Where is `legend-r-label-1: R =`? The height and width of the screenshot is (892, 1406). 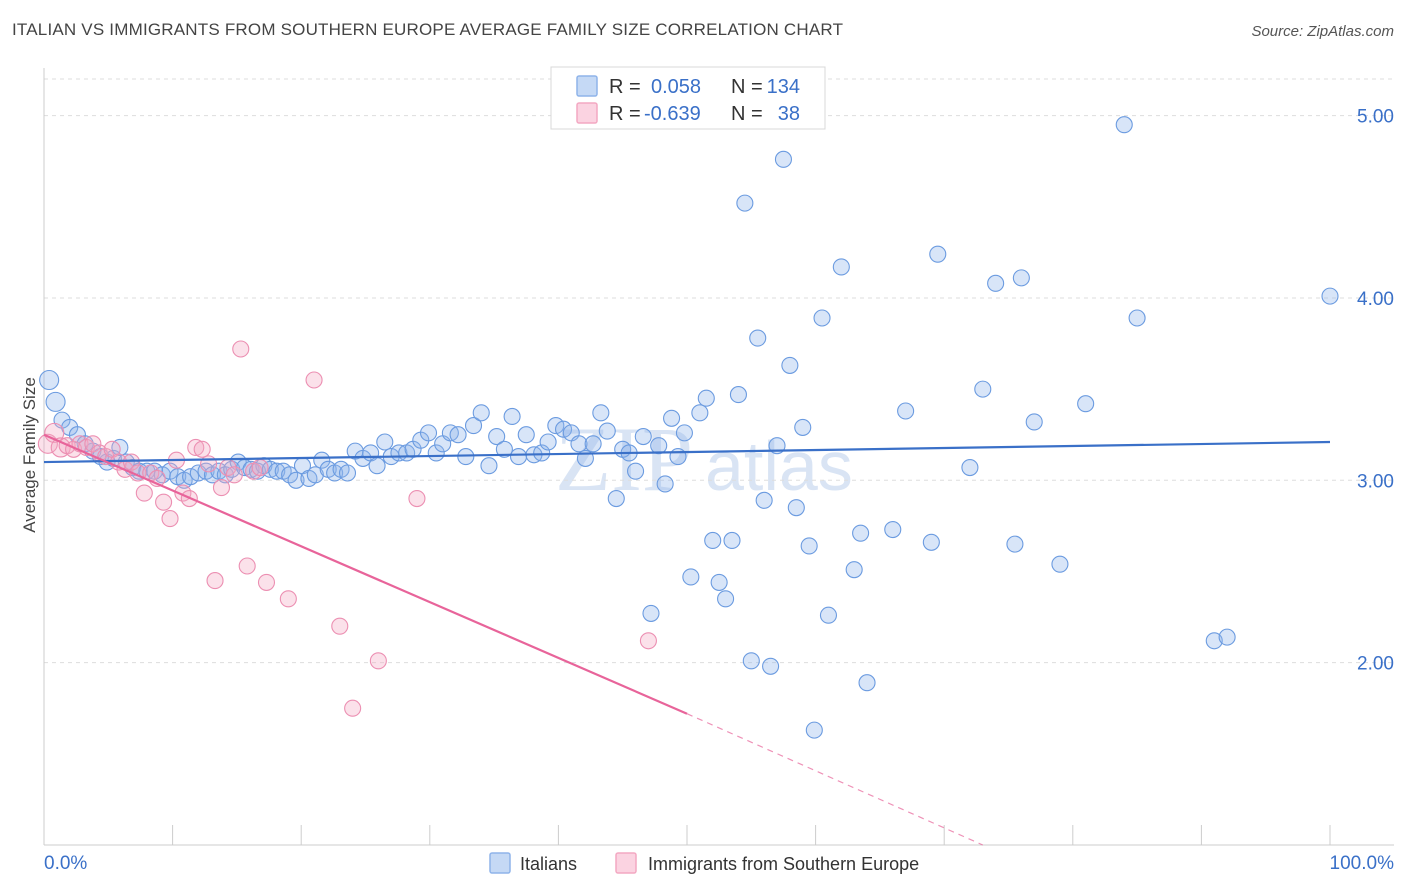 legend-r-label-1: R = is located at coordinates (625, 87).